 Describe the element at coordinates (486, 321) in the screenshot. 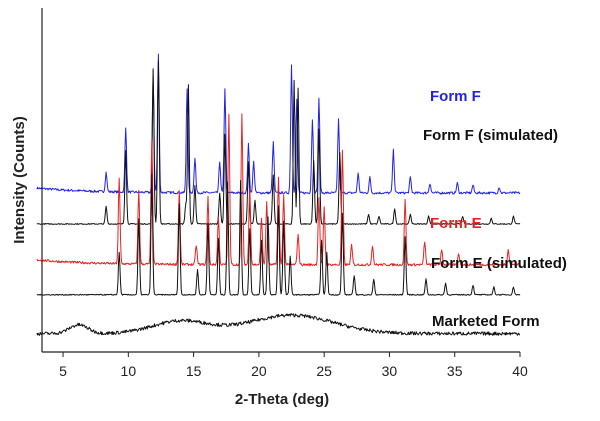

I see `series-label-4: Marketed Form` at that location.